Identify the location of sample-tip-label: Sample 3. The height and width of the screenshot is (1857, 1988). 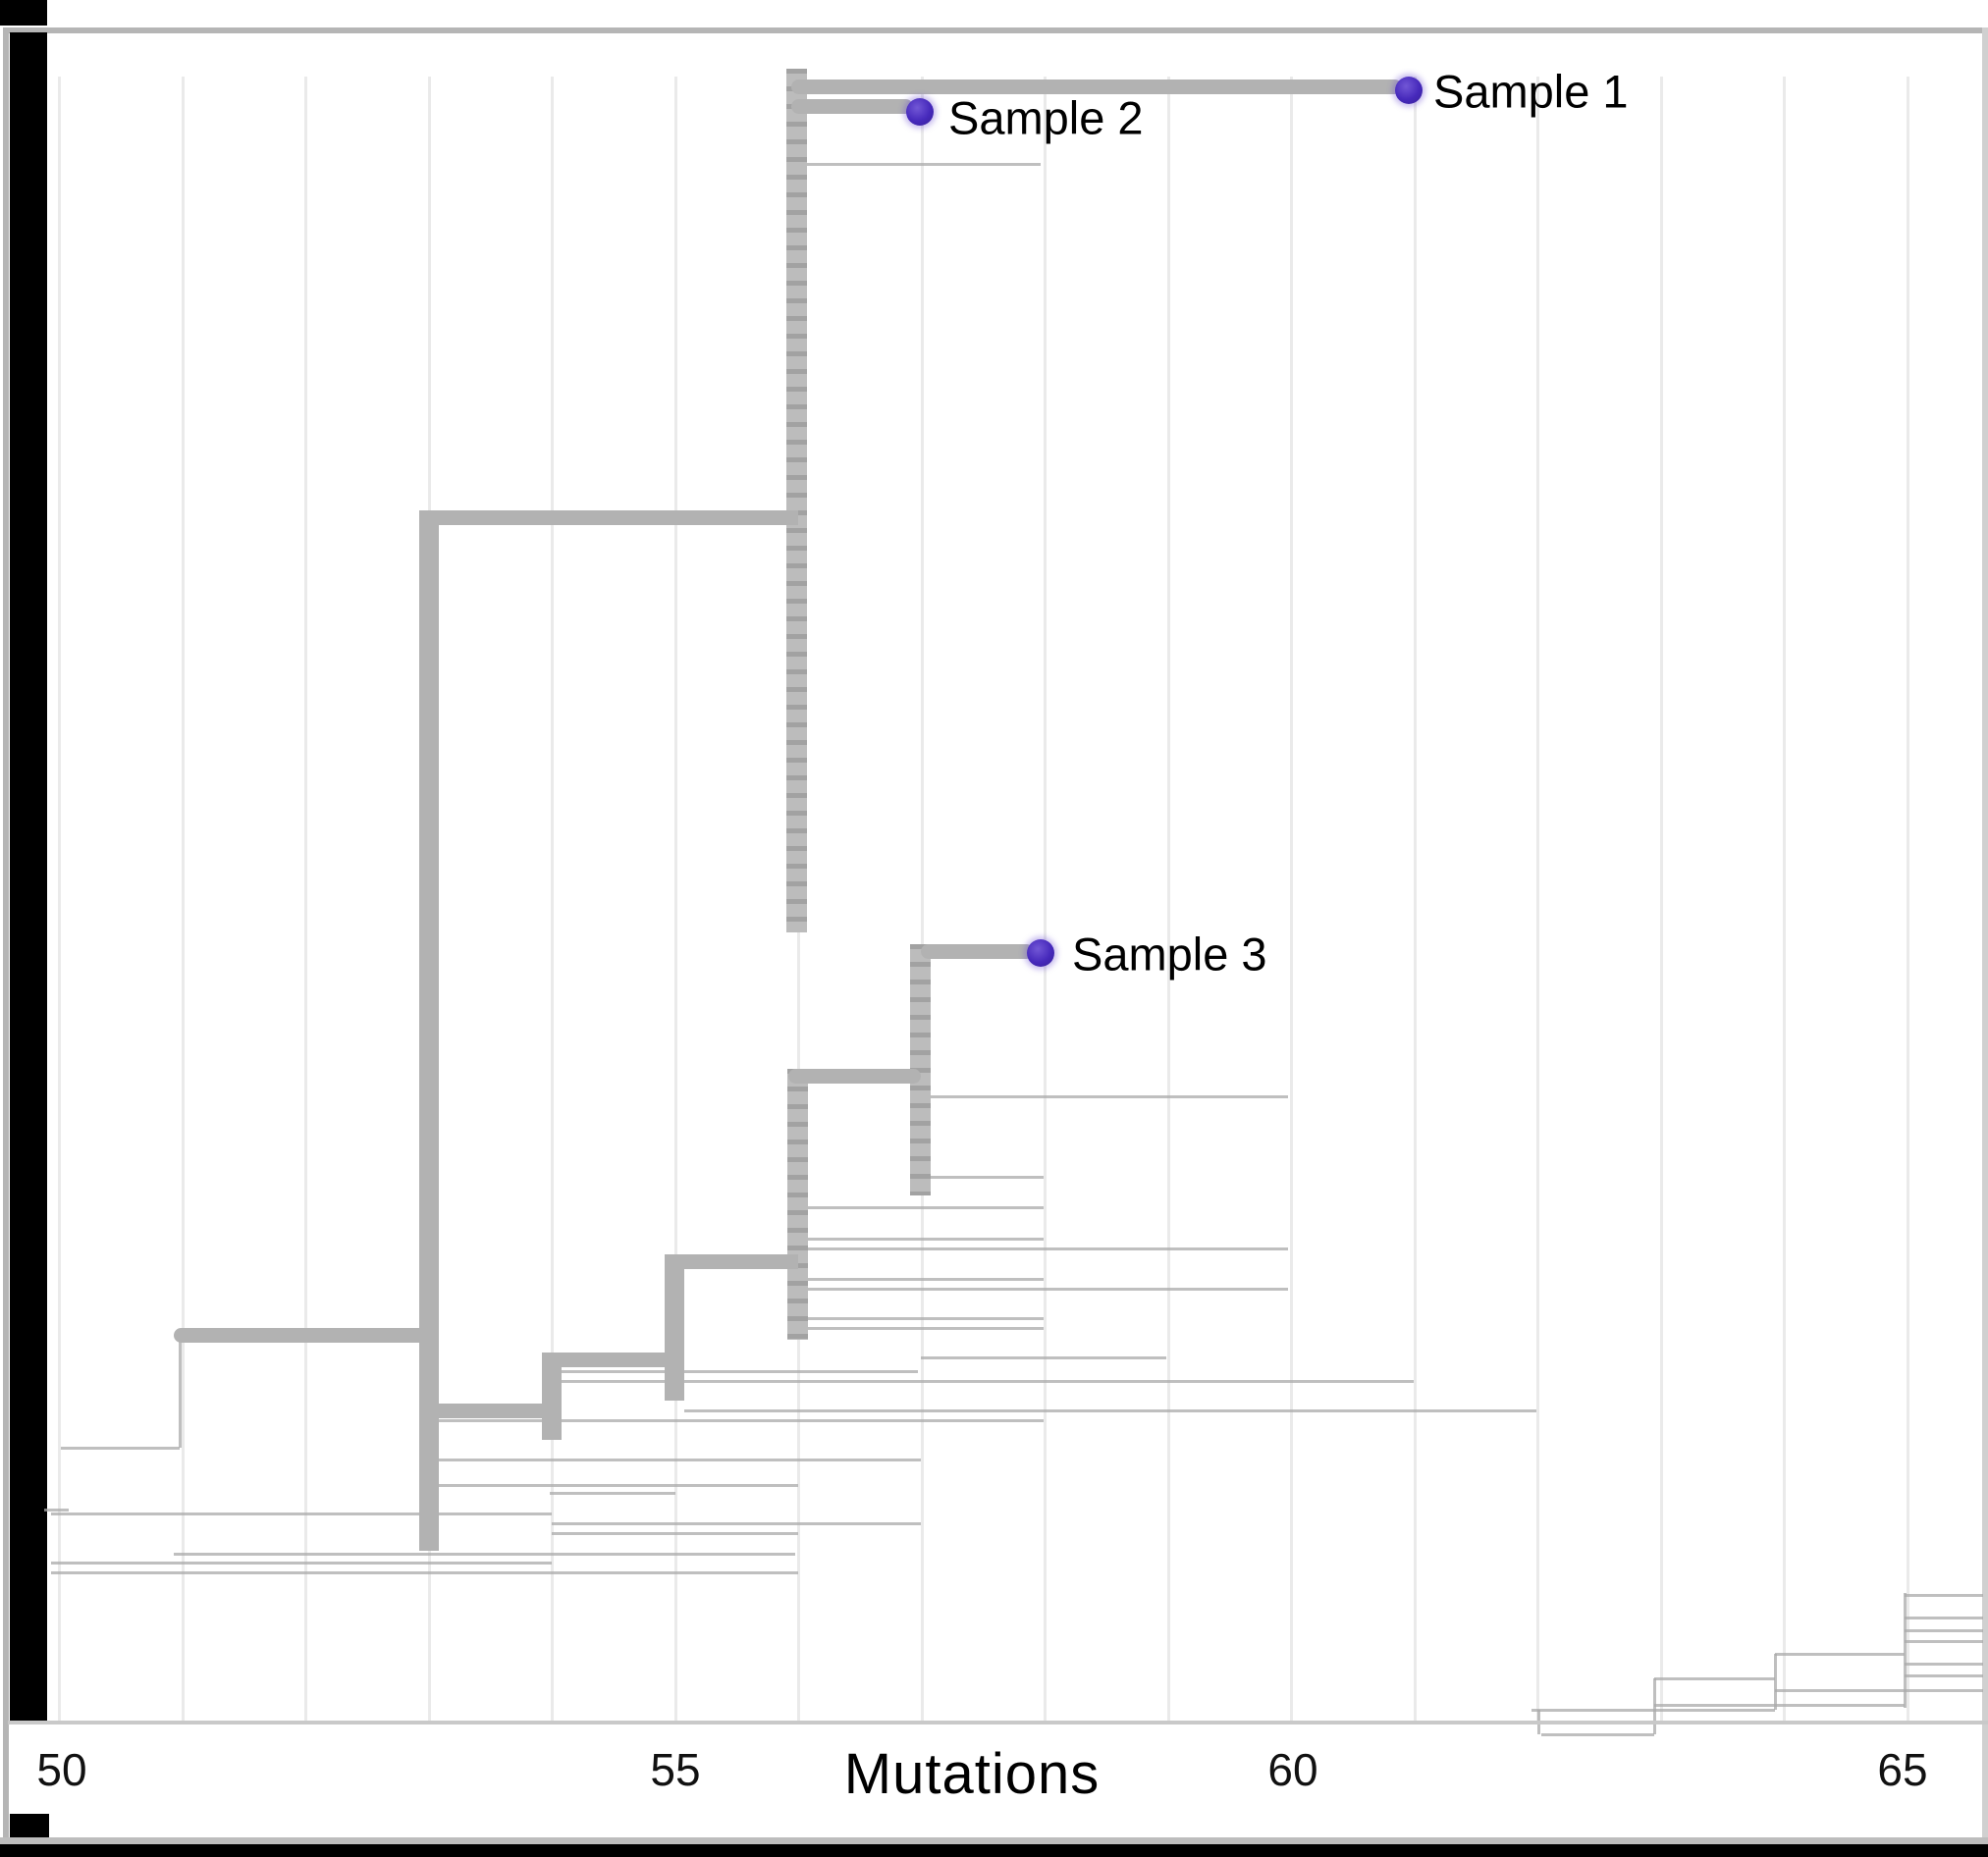
(1169, 954).